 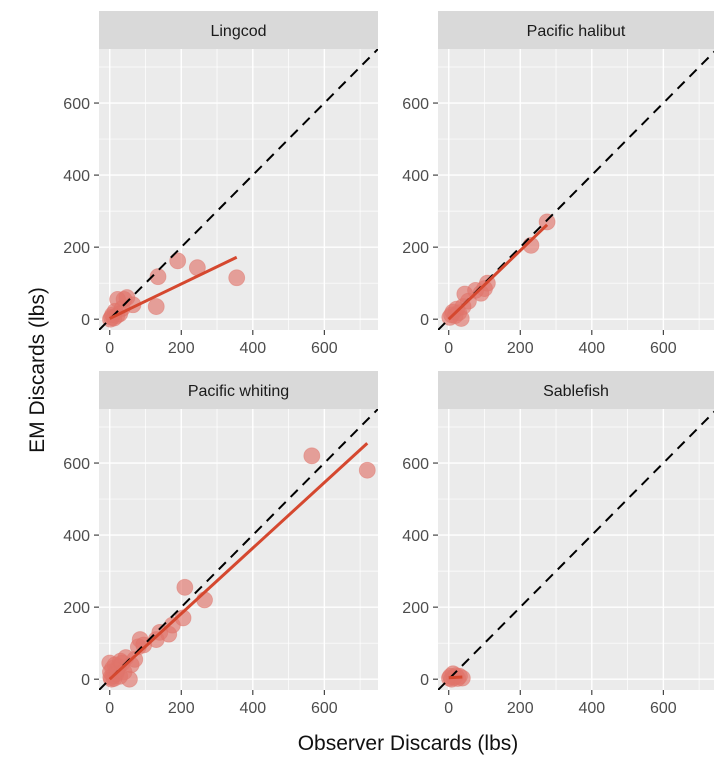 I want to click on facet-title: Sablefish, so click(x=576, y=391).